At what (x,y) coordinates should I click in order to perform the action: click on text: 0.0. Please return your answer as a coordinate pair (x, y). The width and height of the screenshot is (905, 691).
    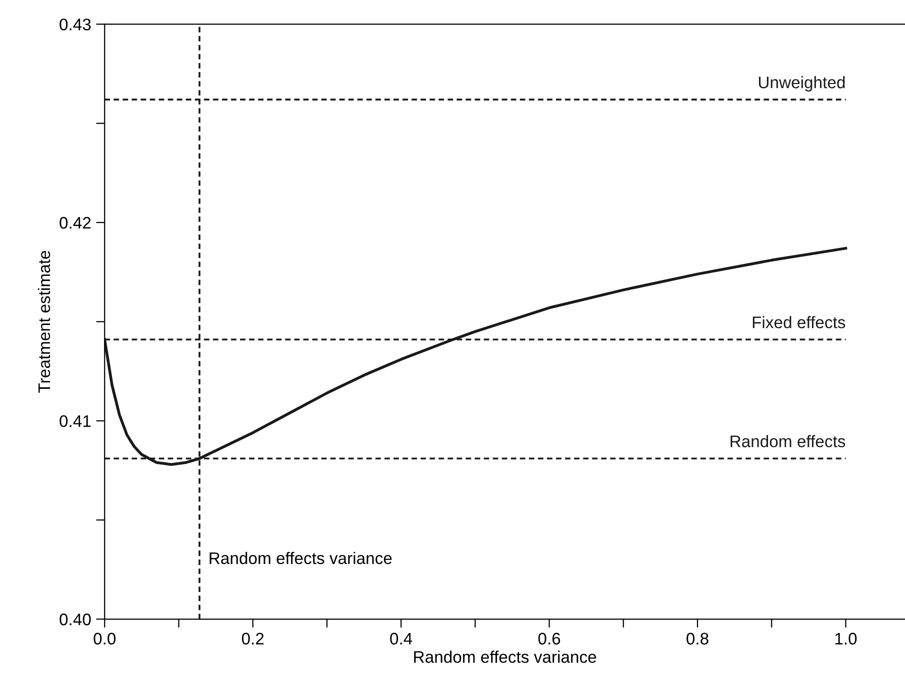
    Looking at the image, I should click on (105, 638).